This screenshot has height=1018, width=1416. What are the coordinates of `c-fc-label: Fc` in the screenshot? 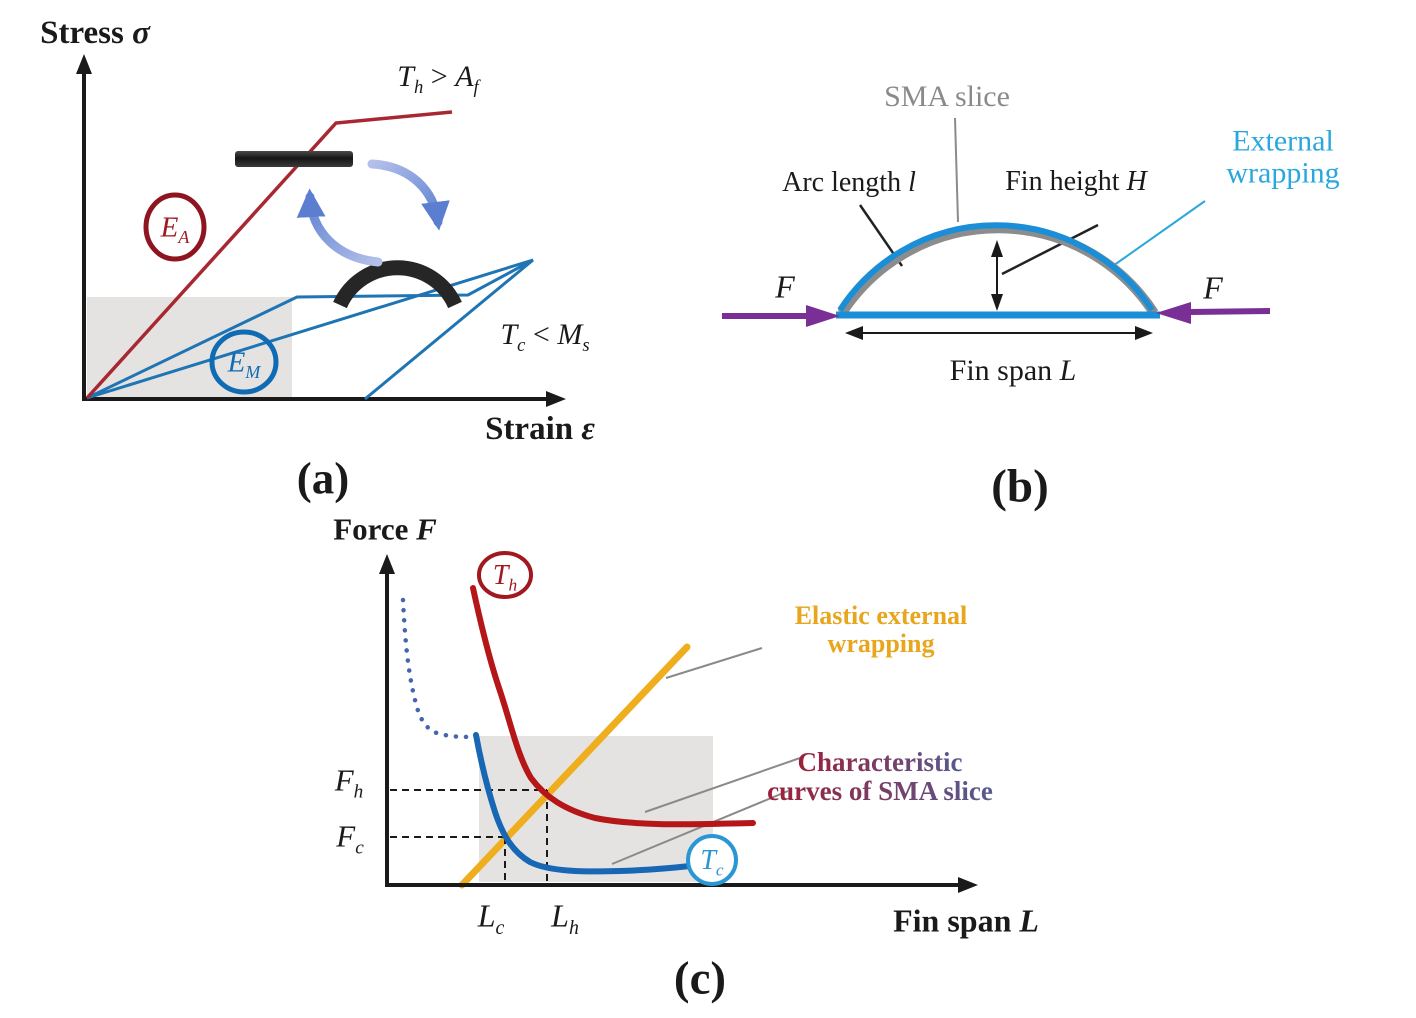 It's located at (350, 838).